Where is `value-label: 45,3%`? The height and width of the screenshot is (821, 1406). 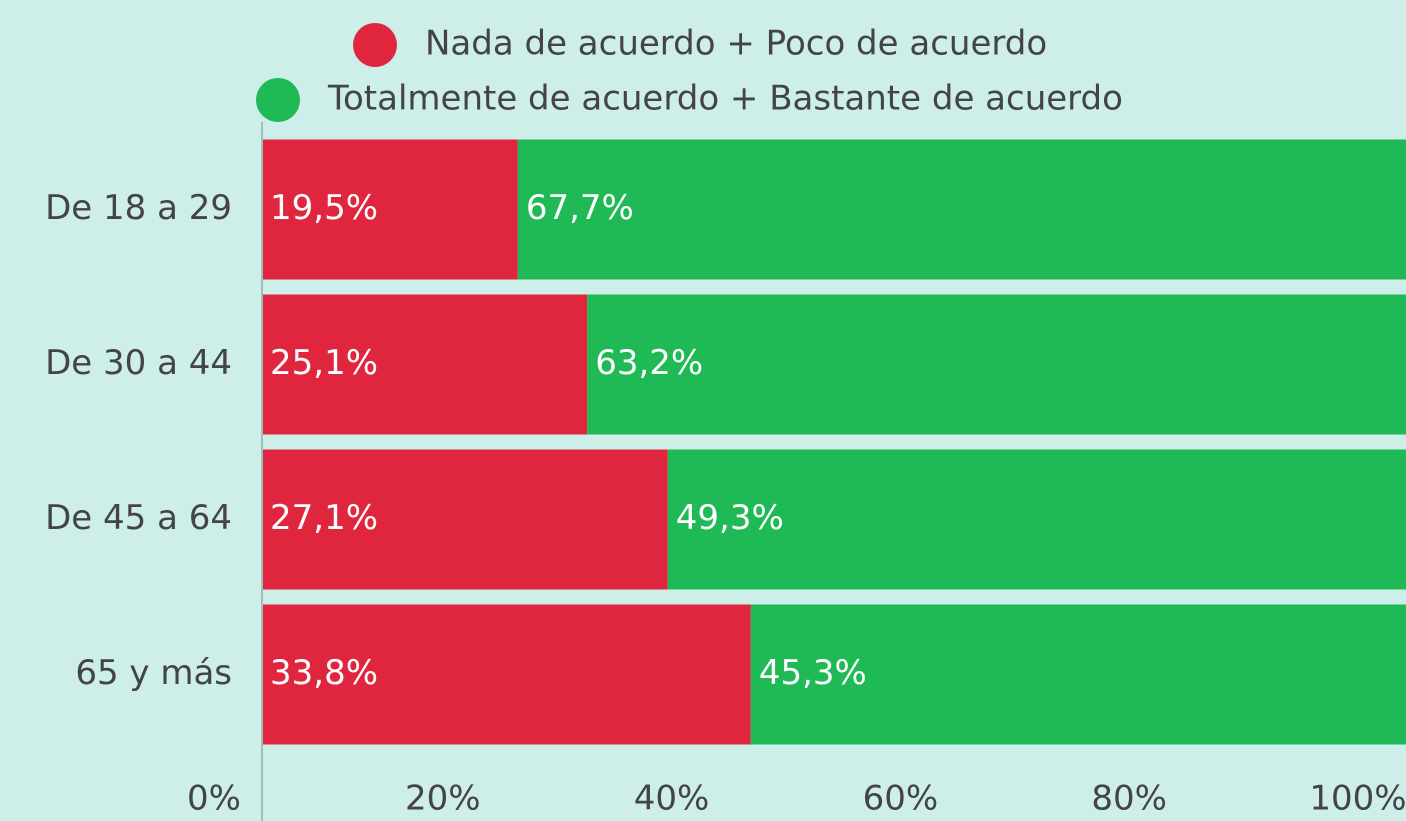
value-label: 45,3% is located at coordinates (813, 673).